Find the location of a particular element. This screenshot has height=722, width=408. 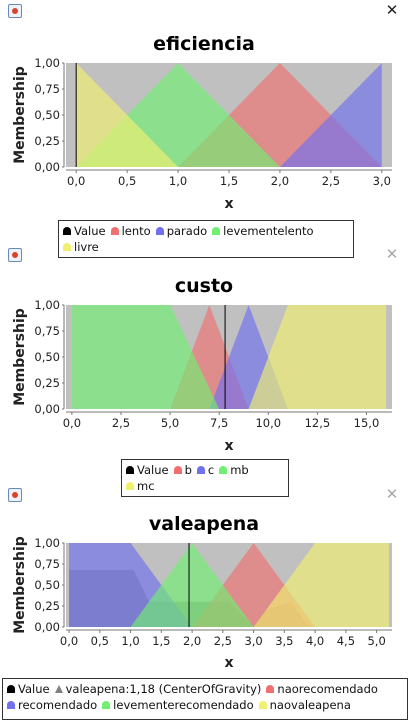

x-tick-label: 4,5 is located at coordinates (346, 641).